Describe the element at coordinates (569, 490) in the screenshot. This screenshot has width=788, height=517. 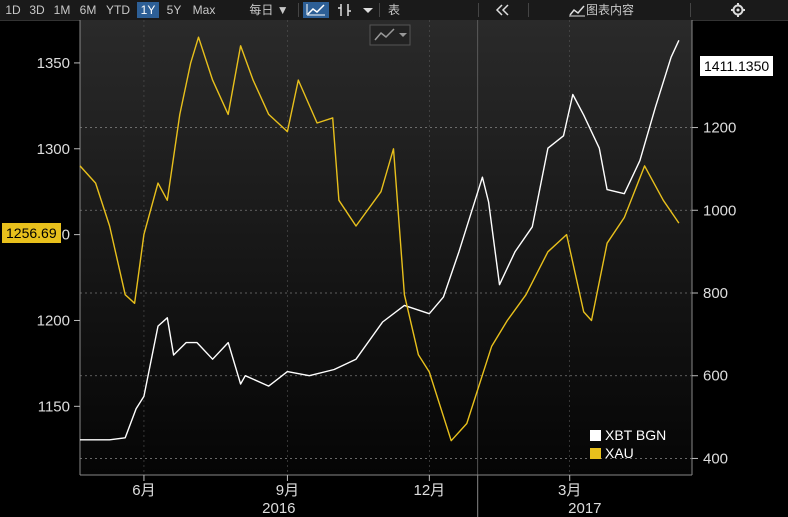
I see `x-tick-label: 3月` at that location.